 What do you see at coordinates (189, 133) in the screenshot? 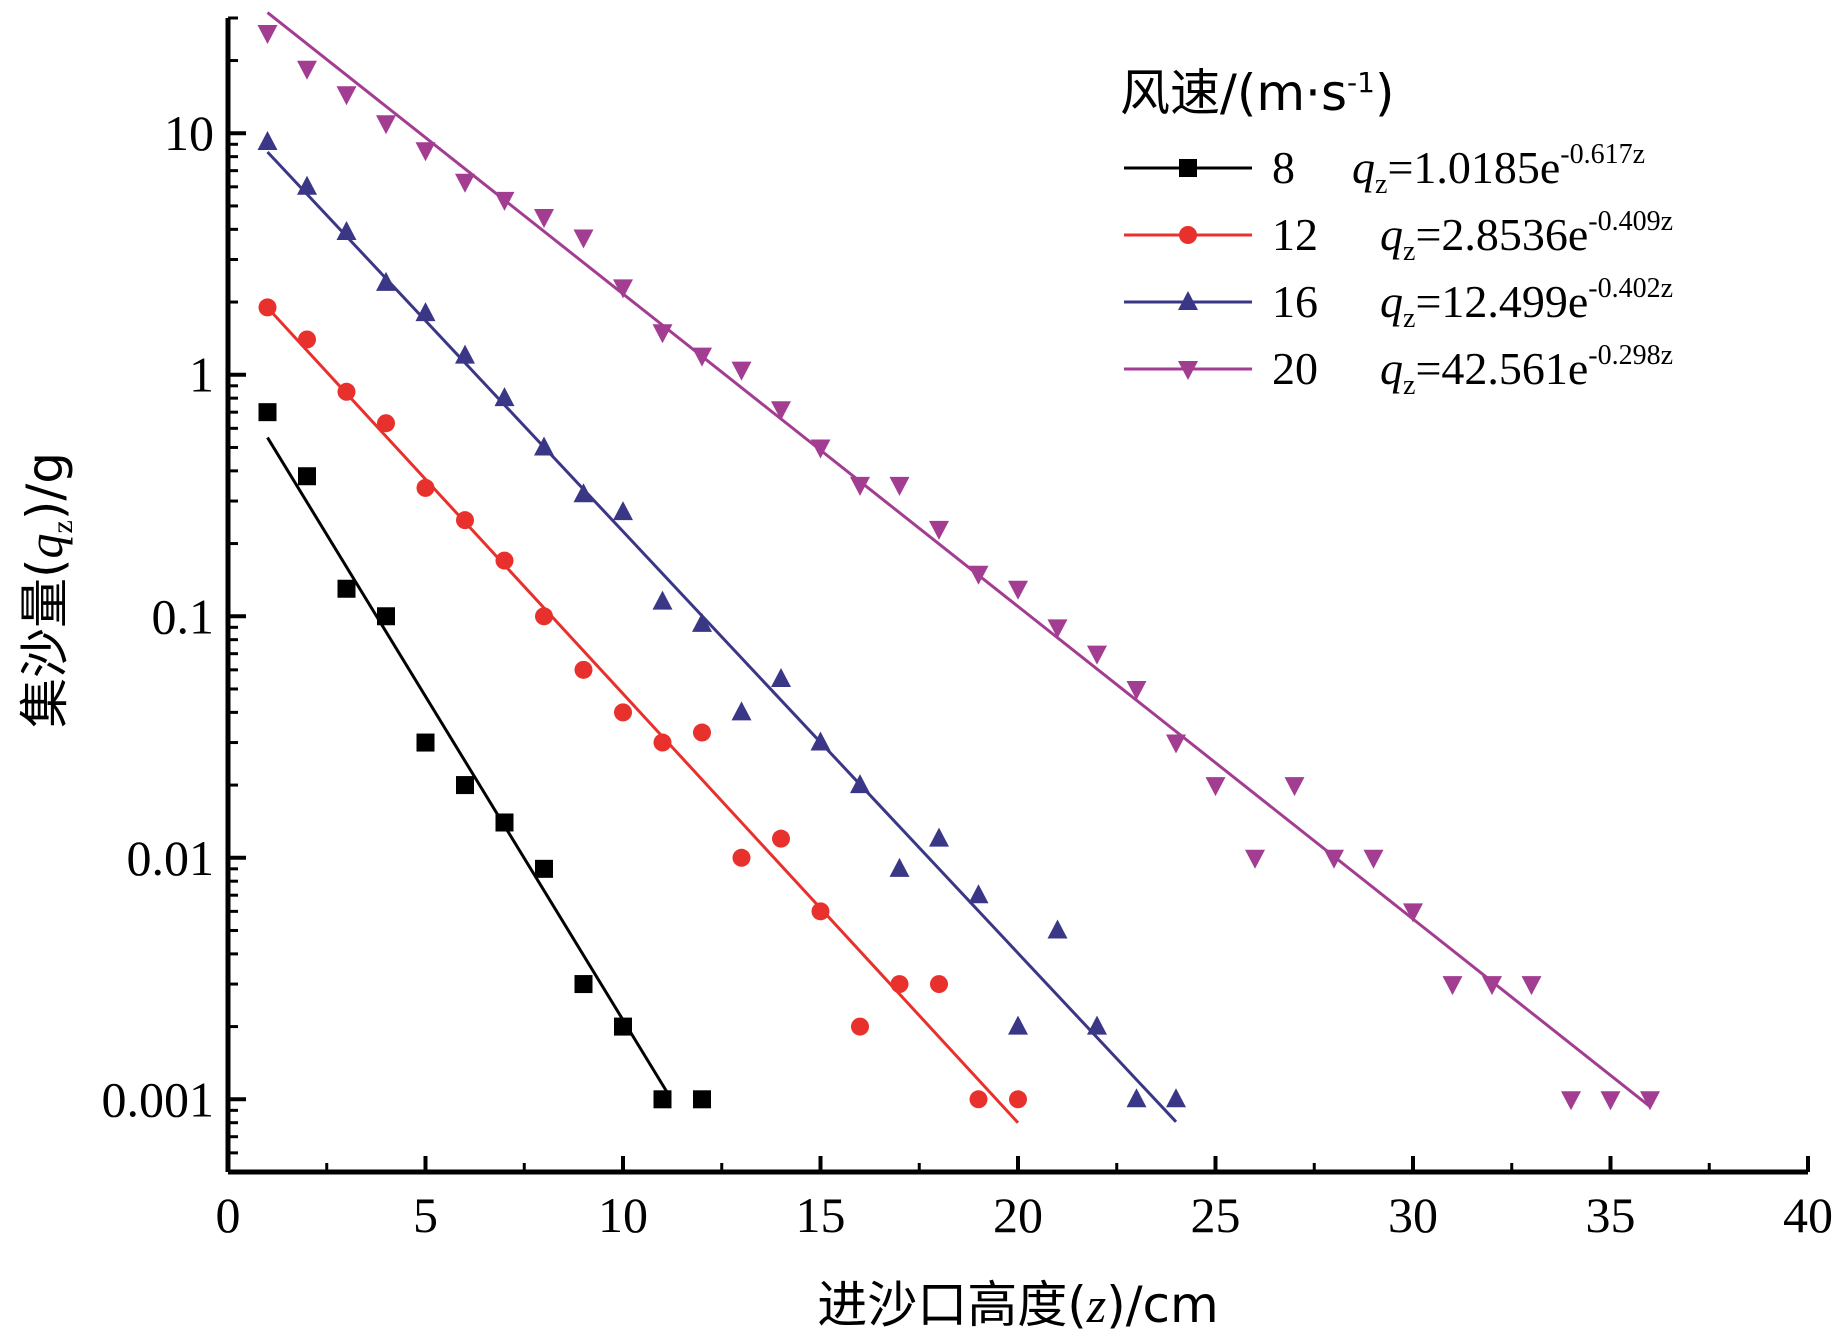
I see `y-tick-label: 10` at bounding box center [189, 133].